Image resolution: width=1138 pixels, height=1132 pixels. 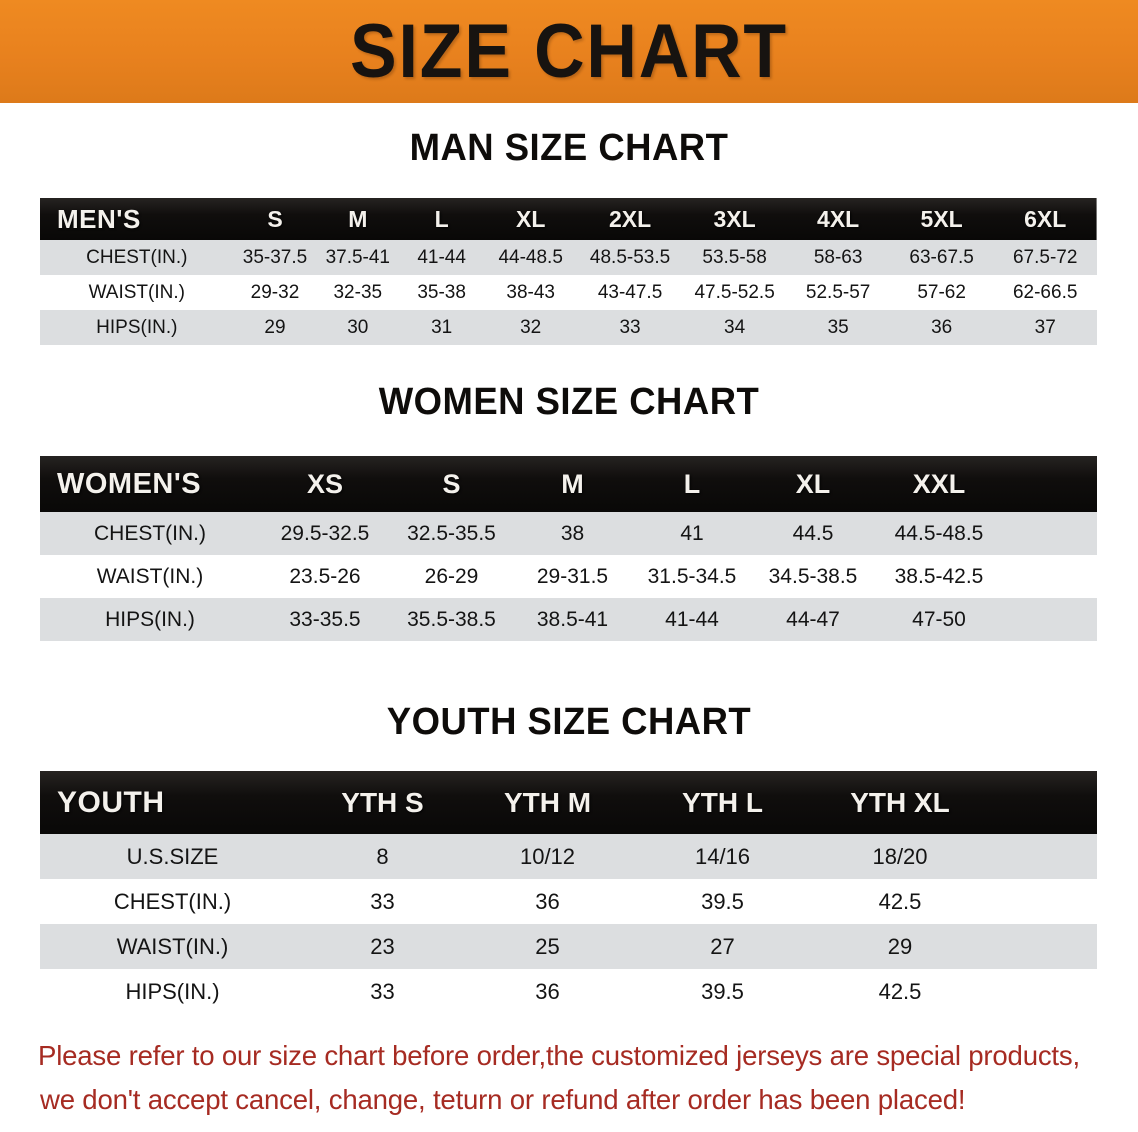 I want to click on page-title: SIZE CHART, so click(x=569, y=51).